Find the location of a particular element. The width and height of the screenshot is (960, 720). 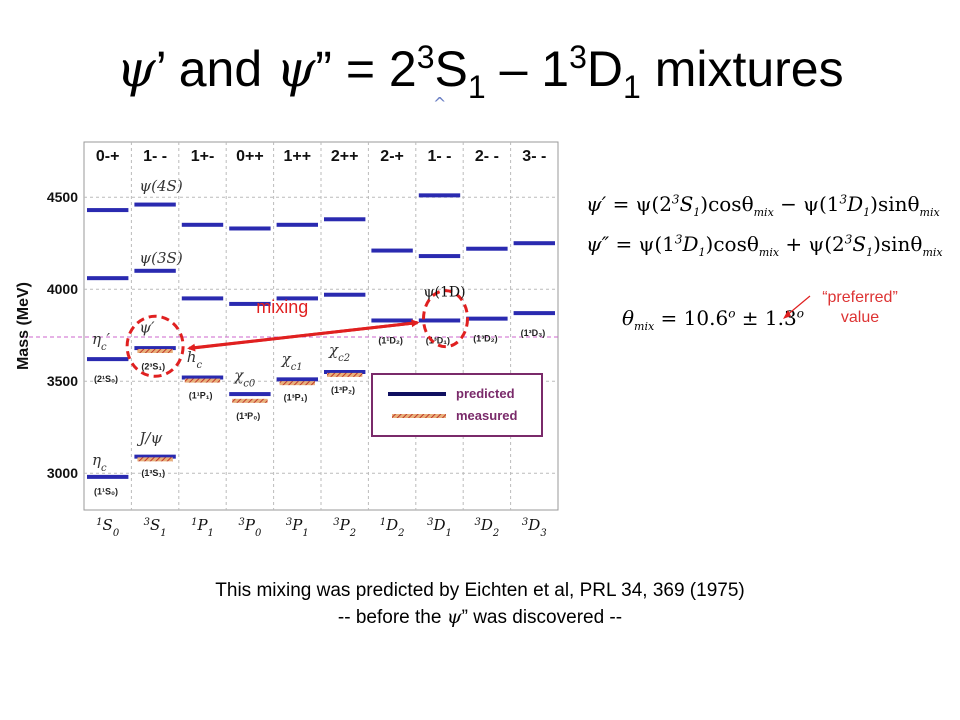

legend-measured-label: measured is located at coordinates (486, 415).